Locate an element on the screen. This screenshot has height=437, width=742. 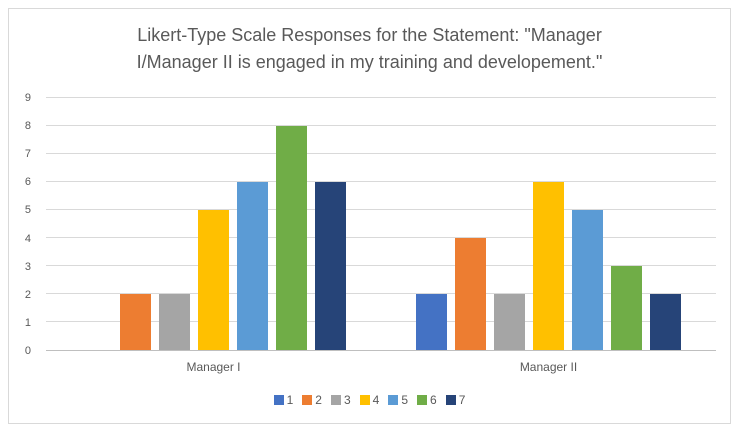
bar-series-3-manager-ii is located at coordinates (509, 322).